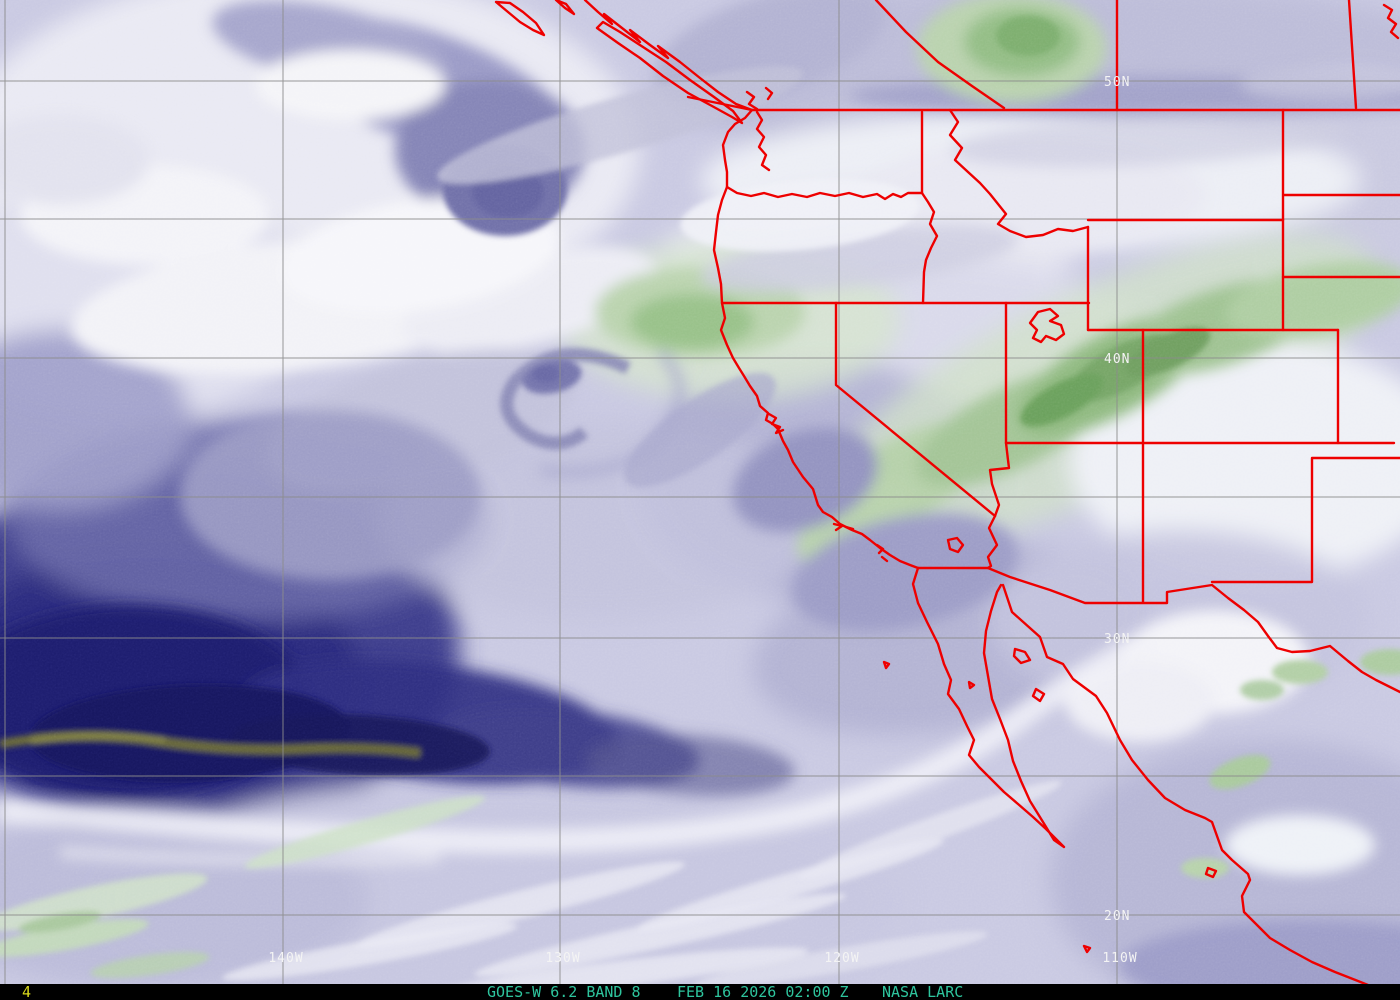 The image size is (1400, 1000). What do you see at coordinates (26, 991) in the screenshot?
I see `frame-indicator: 4` at bounding box center [26, 991].